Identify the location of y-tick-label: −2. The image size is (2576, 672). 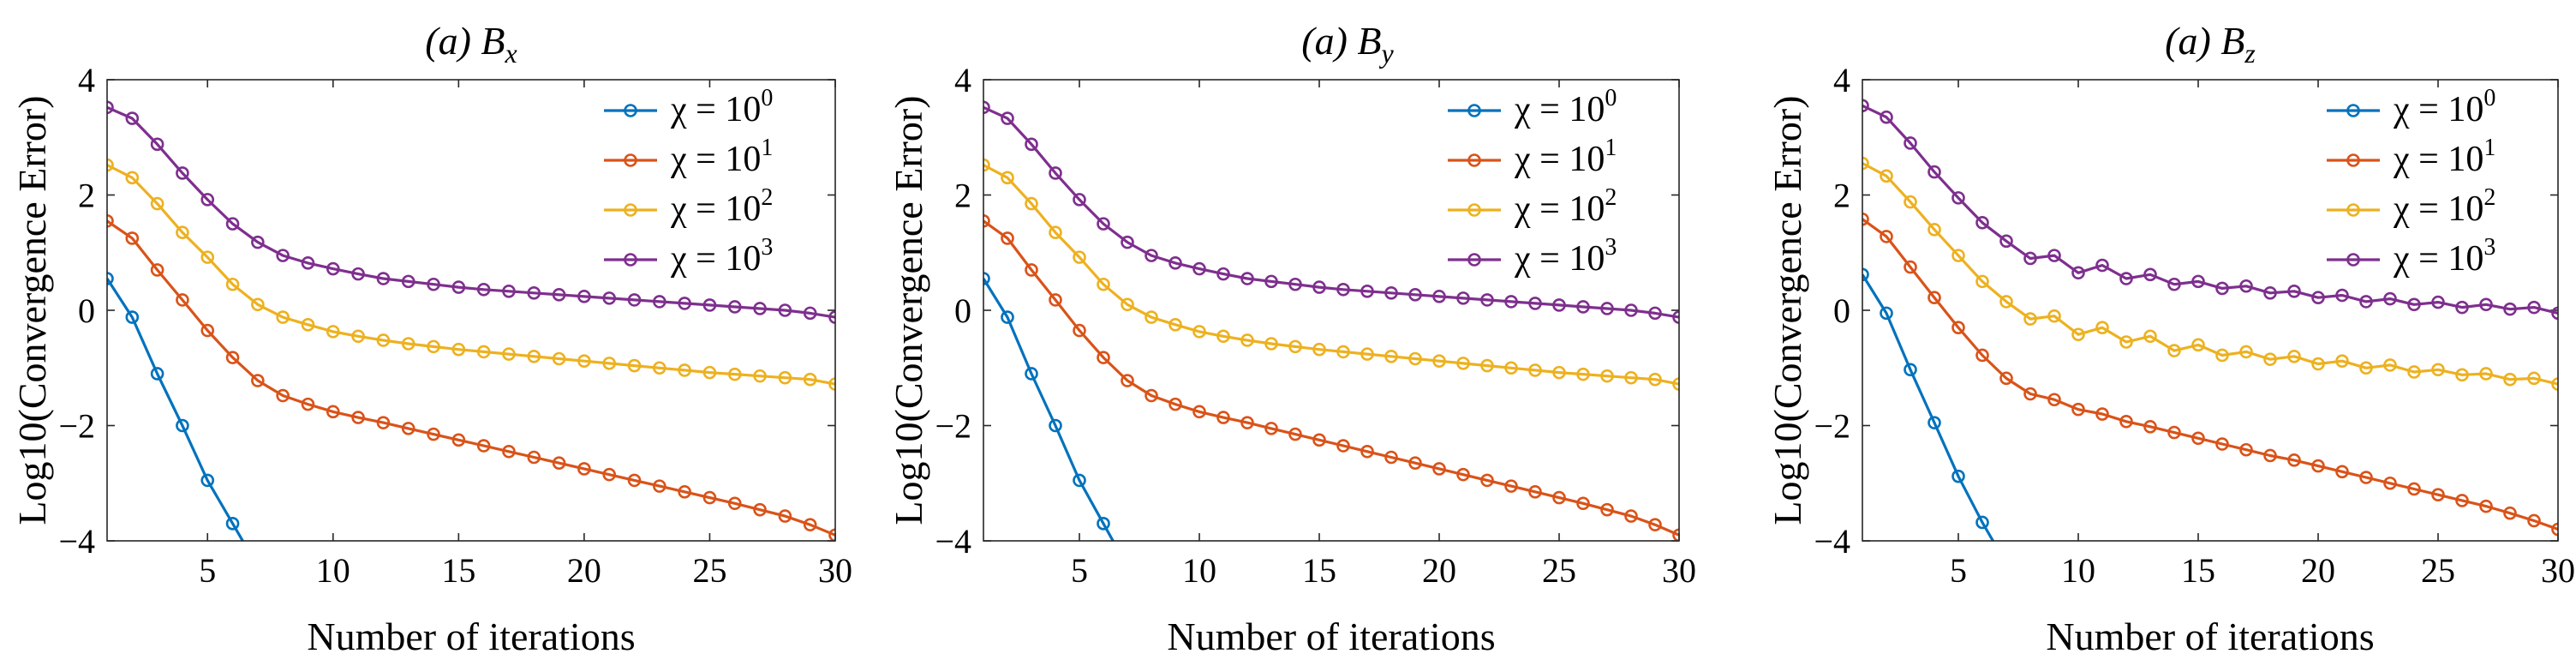
(77, 426).